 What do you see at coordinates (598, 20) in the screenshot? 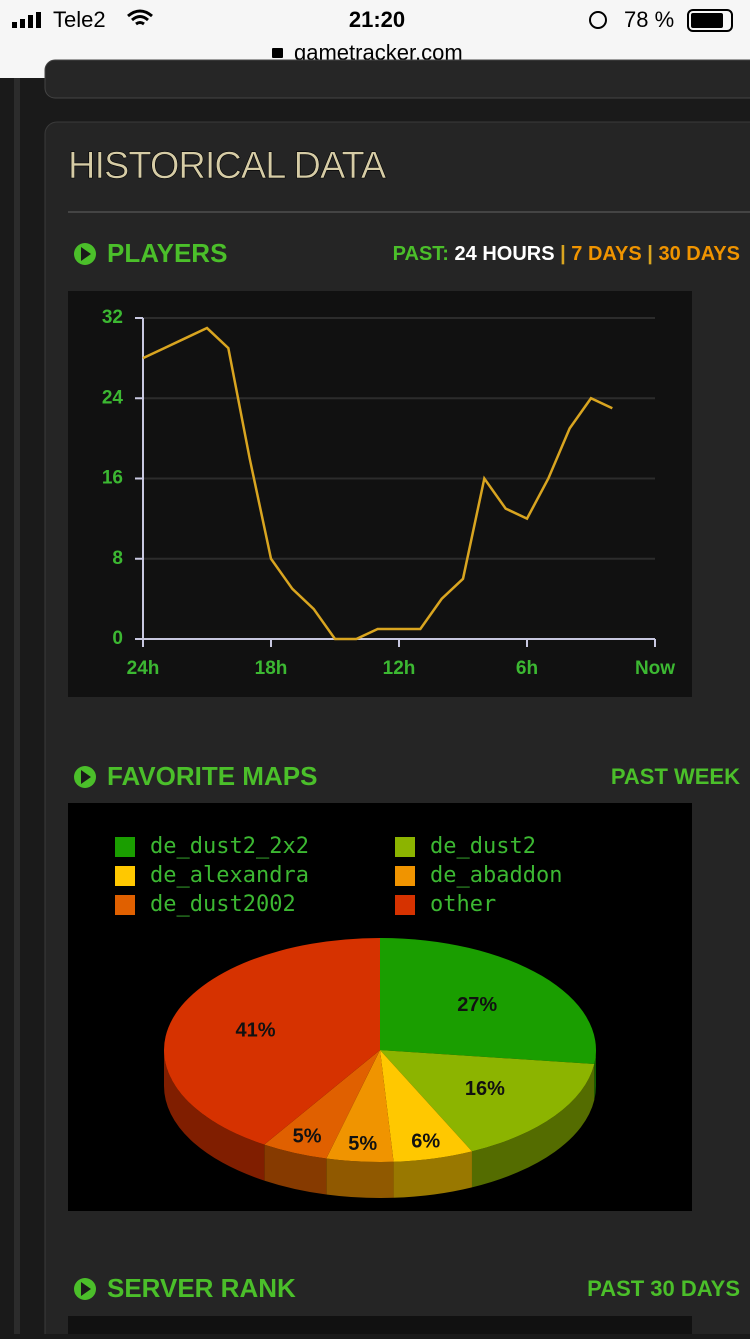
I see `lock-rotation-icon` at bounding box center [598, 20].